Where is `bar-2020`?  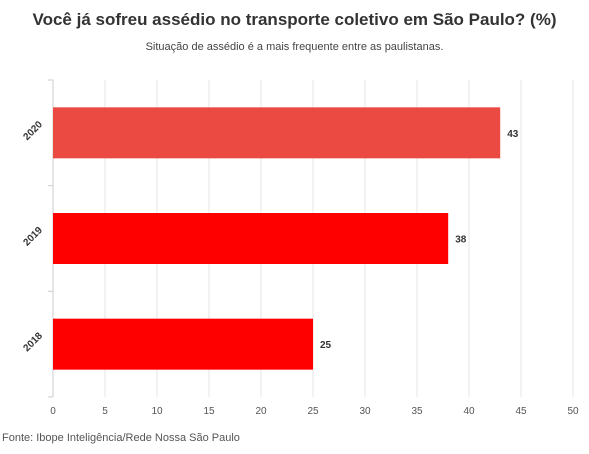
bar-2020 is located at coordinates (277, 133).